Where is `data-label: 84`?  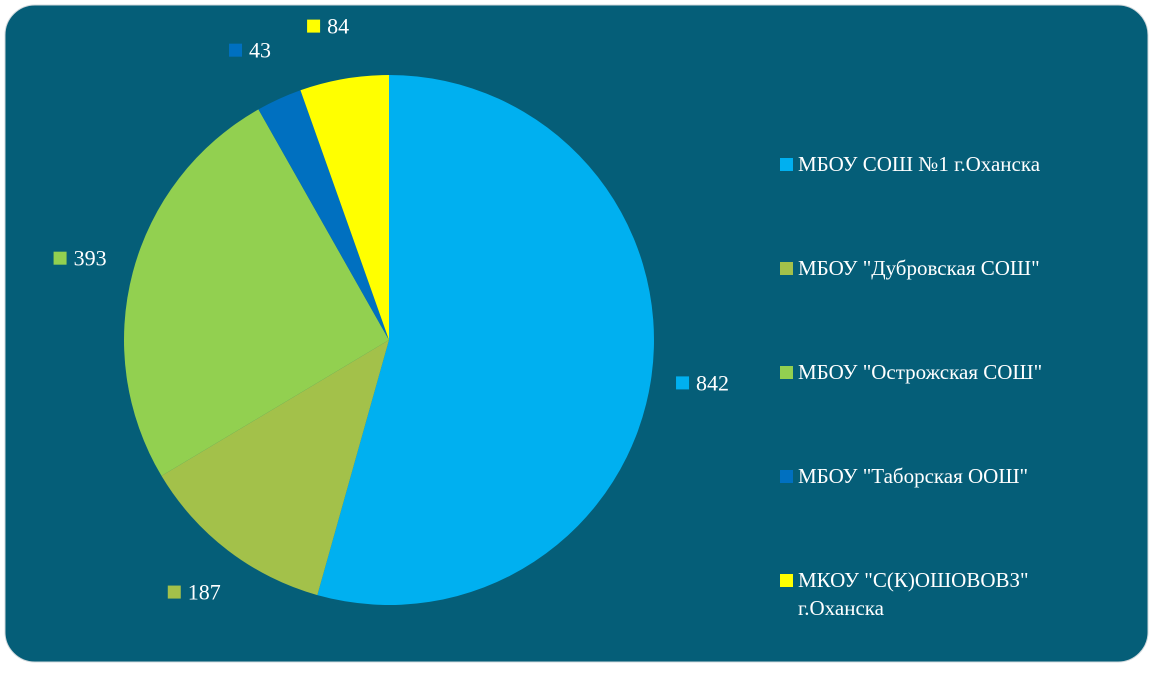
data-label: 84 is located at coordinates (338, 26).